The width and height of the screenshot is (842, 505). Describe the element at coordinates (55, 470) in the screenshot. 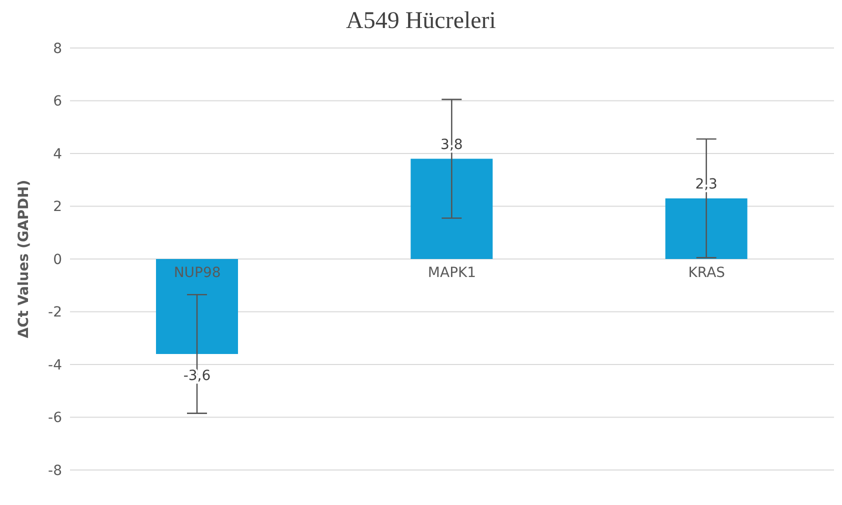

I see `y-tick-label: -8` at that location.